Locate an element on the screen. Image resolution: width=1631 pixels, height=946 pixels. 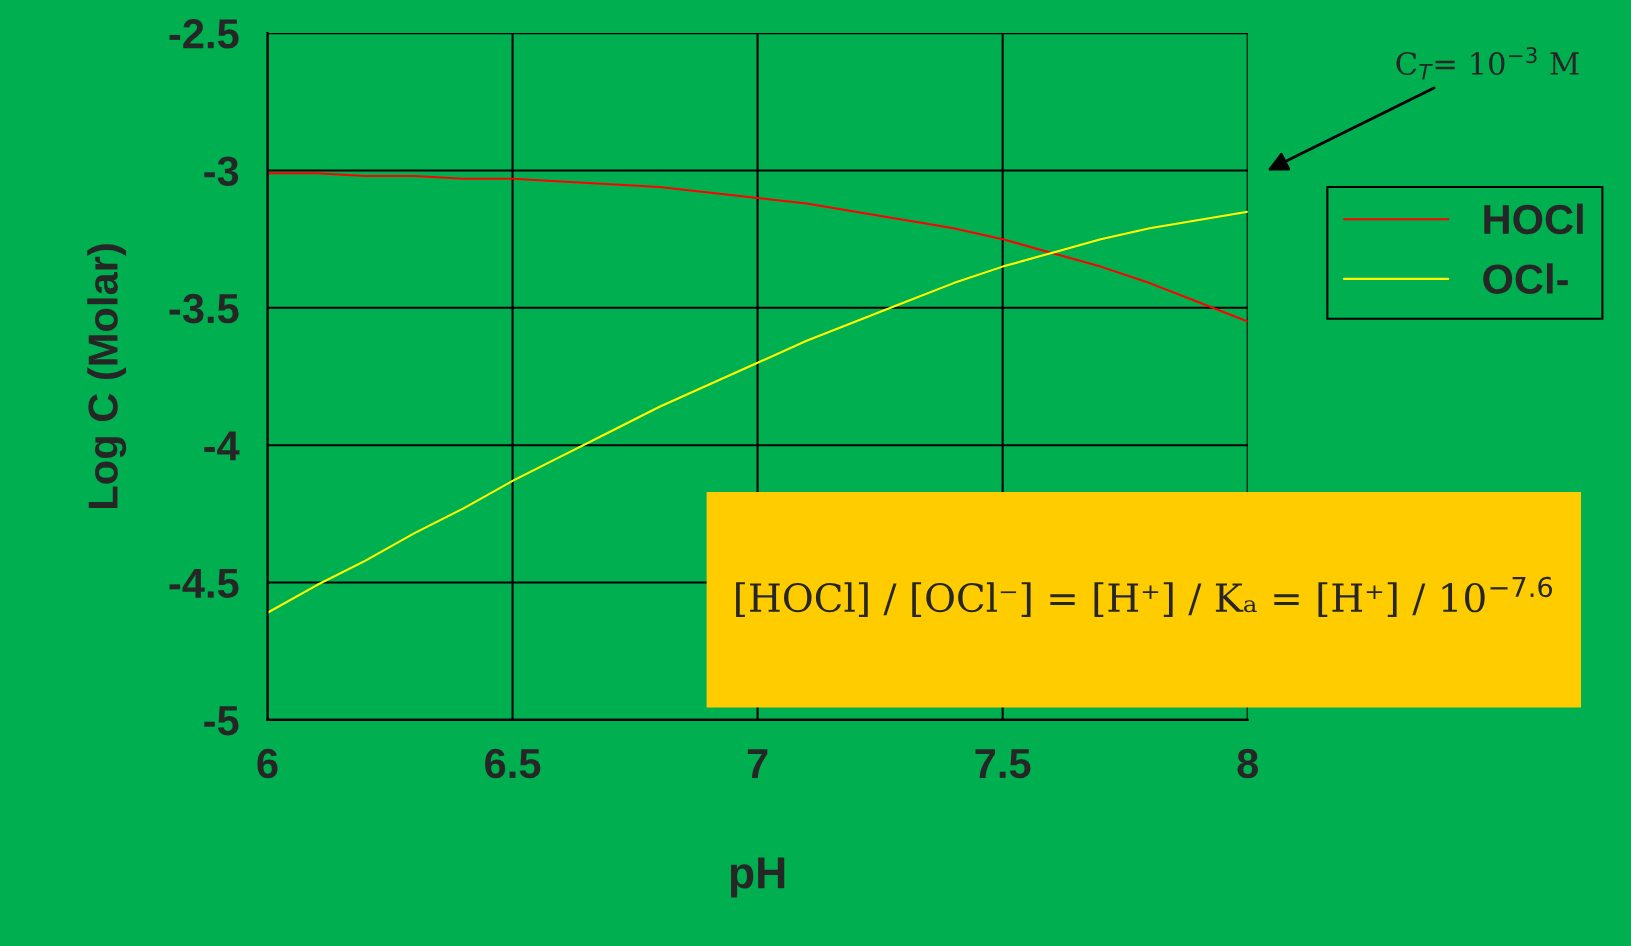
y-tick-label: -3 is located at coordinates (221, 171).